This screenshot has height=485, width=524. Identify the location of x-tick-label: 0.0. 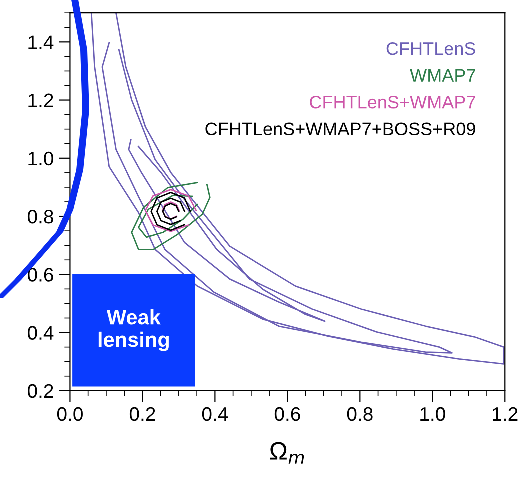
(70, 414).